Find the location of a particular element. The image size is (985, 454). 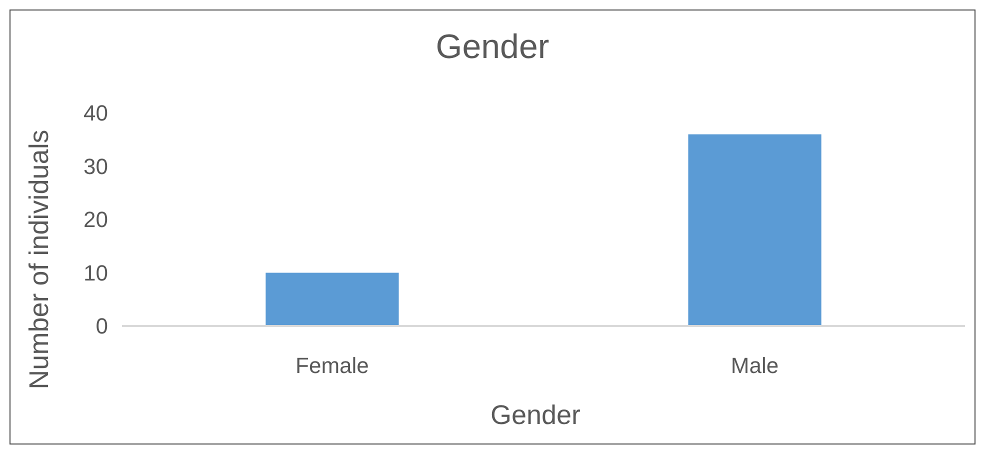

y-axis-title: Number of individuals is located at coordinates (39, 260).